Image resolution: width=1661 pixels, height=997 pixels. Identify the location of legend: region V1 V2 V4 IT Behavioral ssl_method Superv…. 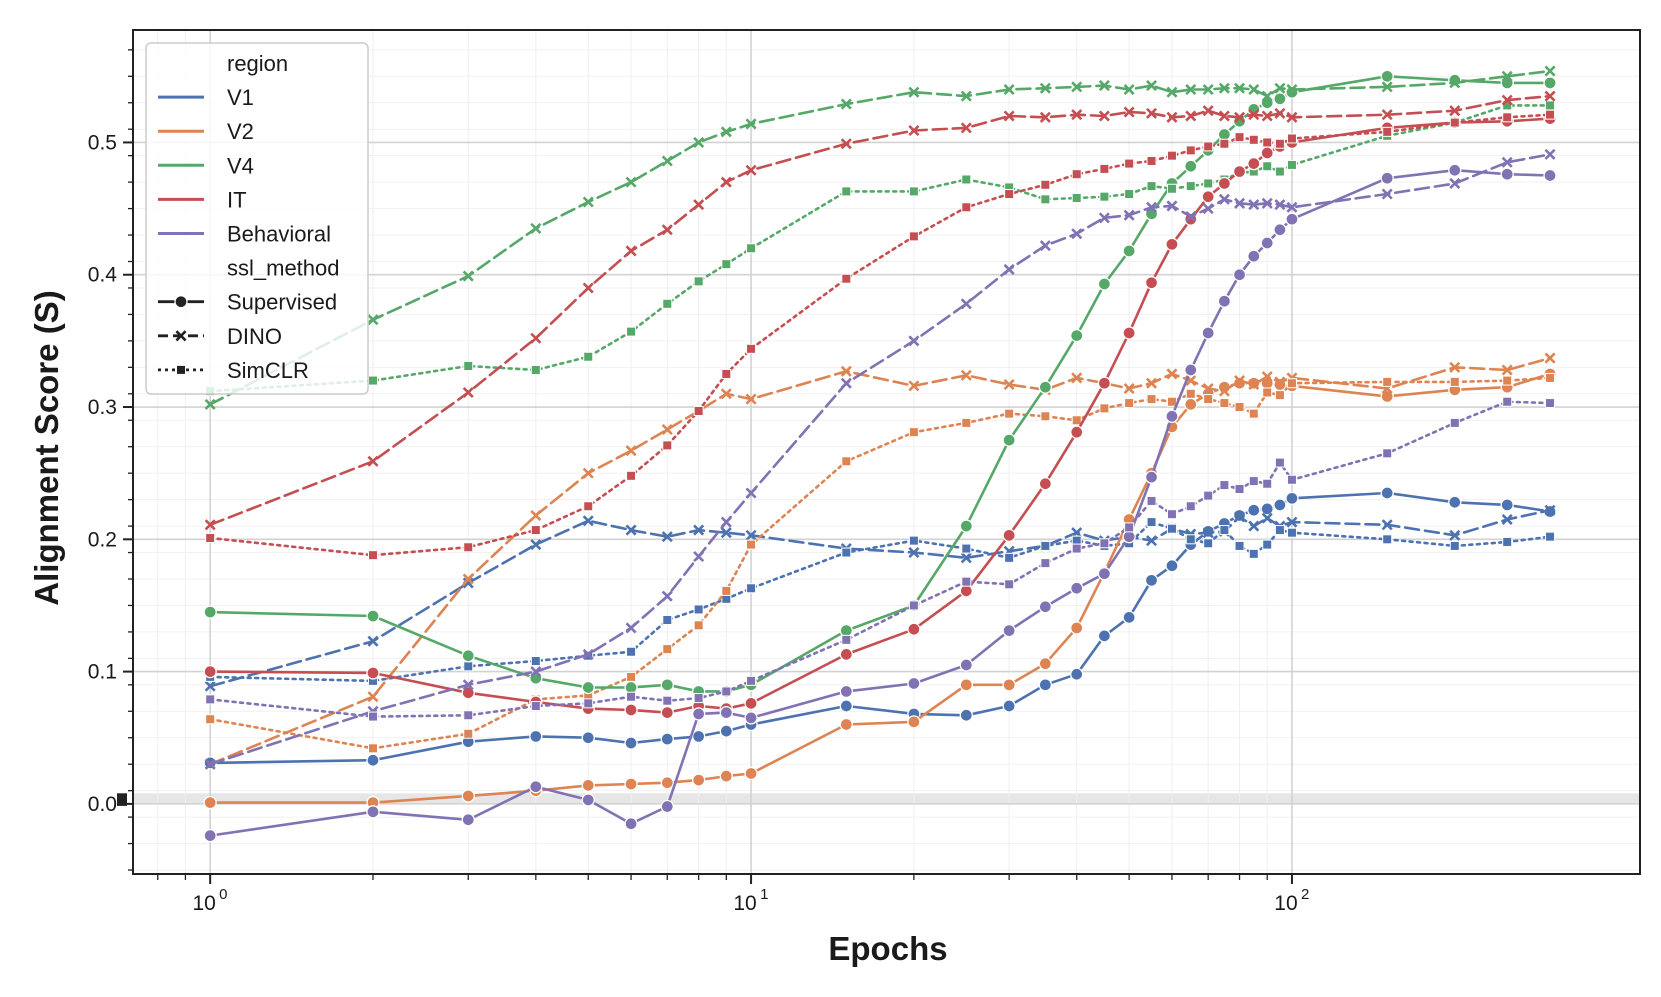
(257, 218).